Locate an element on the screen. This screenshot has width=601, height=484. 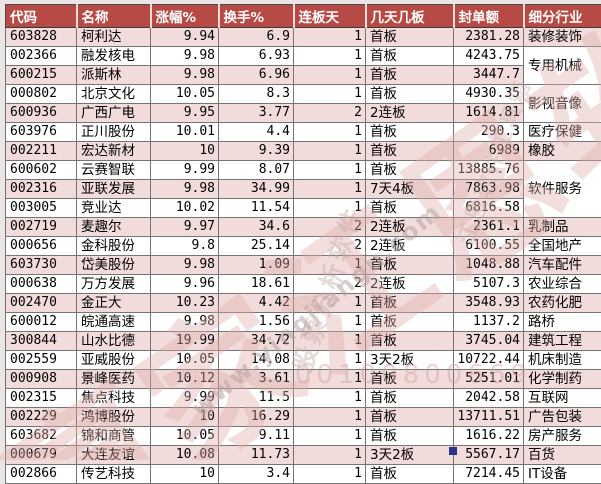
cell-code: 002866 is located at coordinates (41, 474).